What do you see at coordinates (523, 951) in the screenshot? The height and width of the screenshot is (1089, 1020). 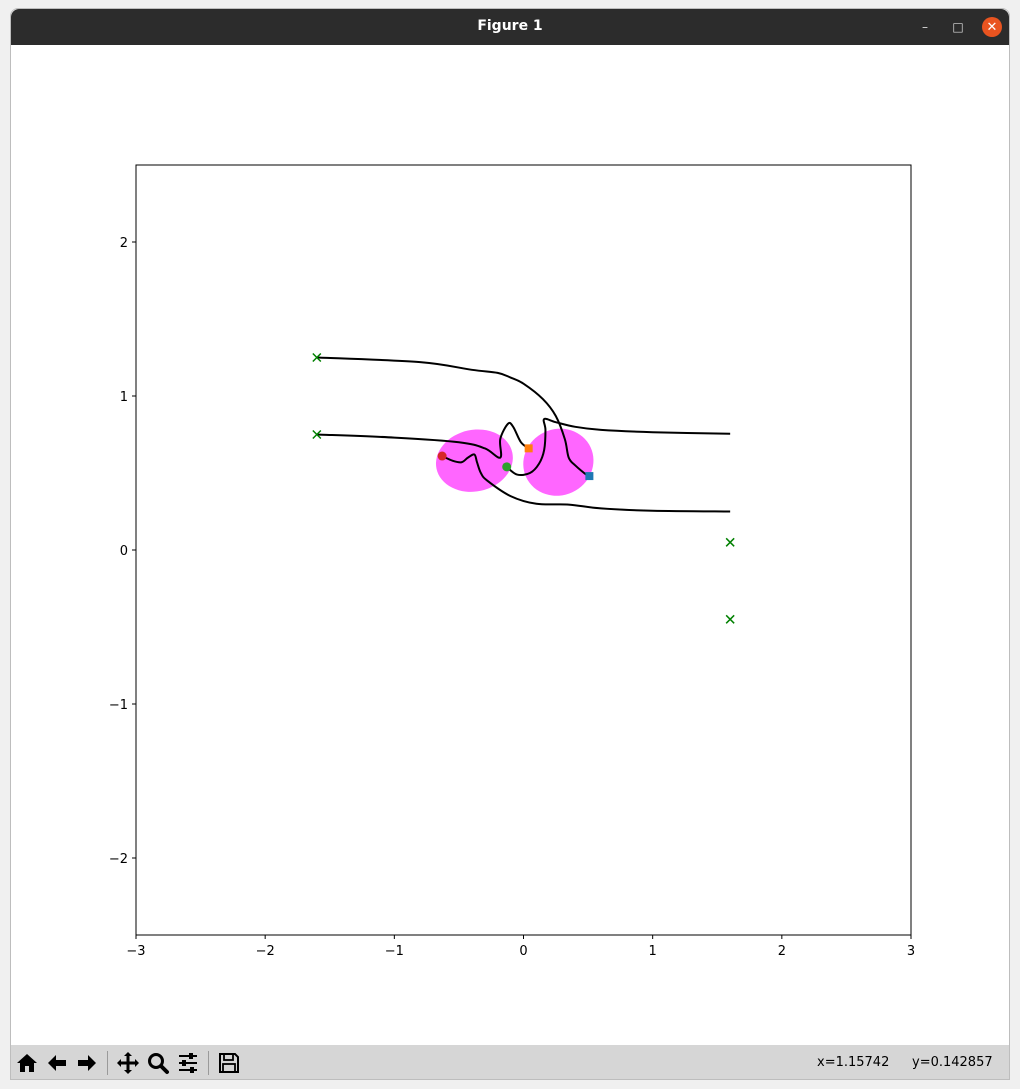 I see `x-tick-label: 0` at bounding box center [523, 951].